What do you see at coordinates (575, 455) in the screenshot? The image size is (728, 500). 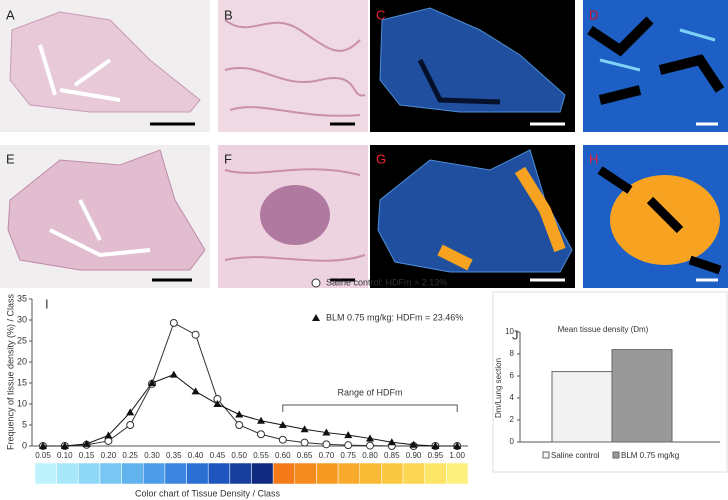 I see `legend-label: Saline control` at bounding box center [575, 455].